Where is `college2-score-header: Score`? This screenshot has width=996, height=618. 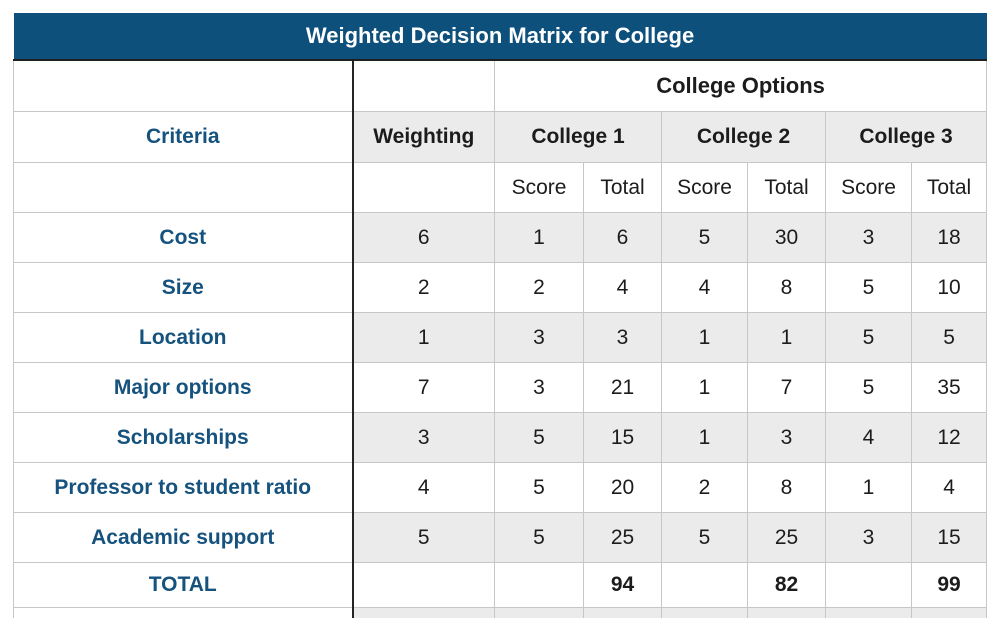
college2-score-header: Score is located at coordinates (704, 187).